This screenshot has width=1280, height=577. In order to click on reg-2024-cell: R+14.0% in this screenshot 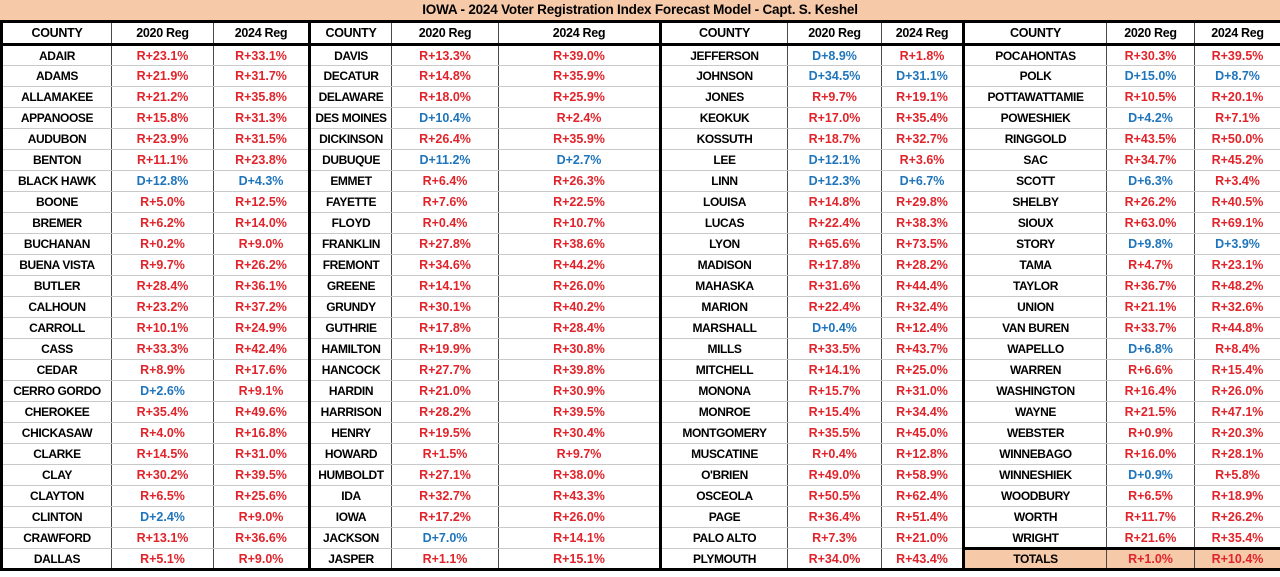, I will do `click(261, 223)`.